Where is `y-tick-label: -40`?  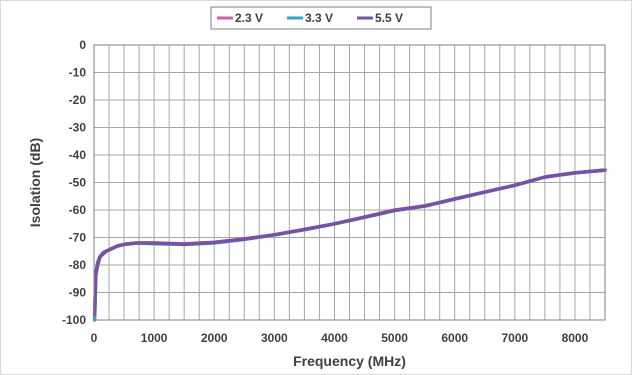 y-tick-label: -40 is located at coordinates (78, 155).